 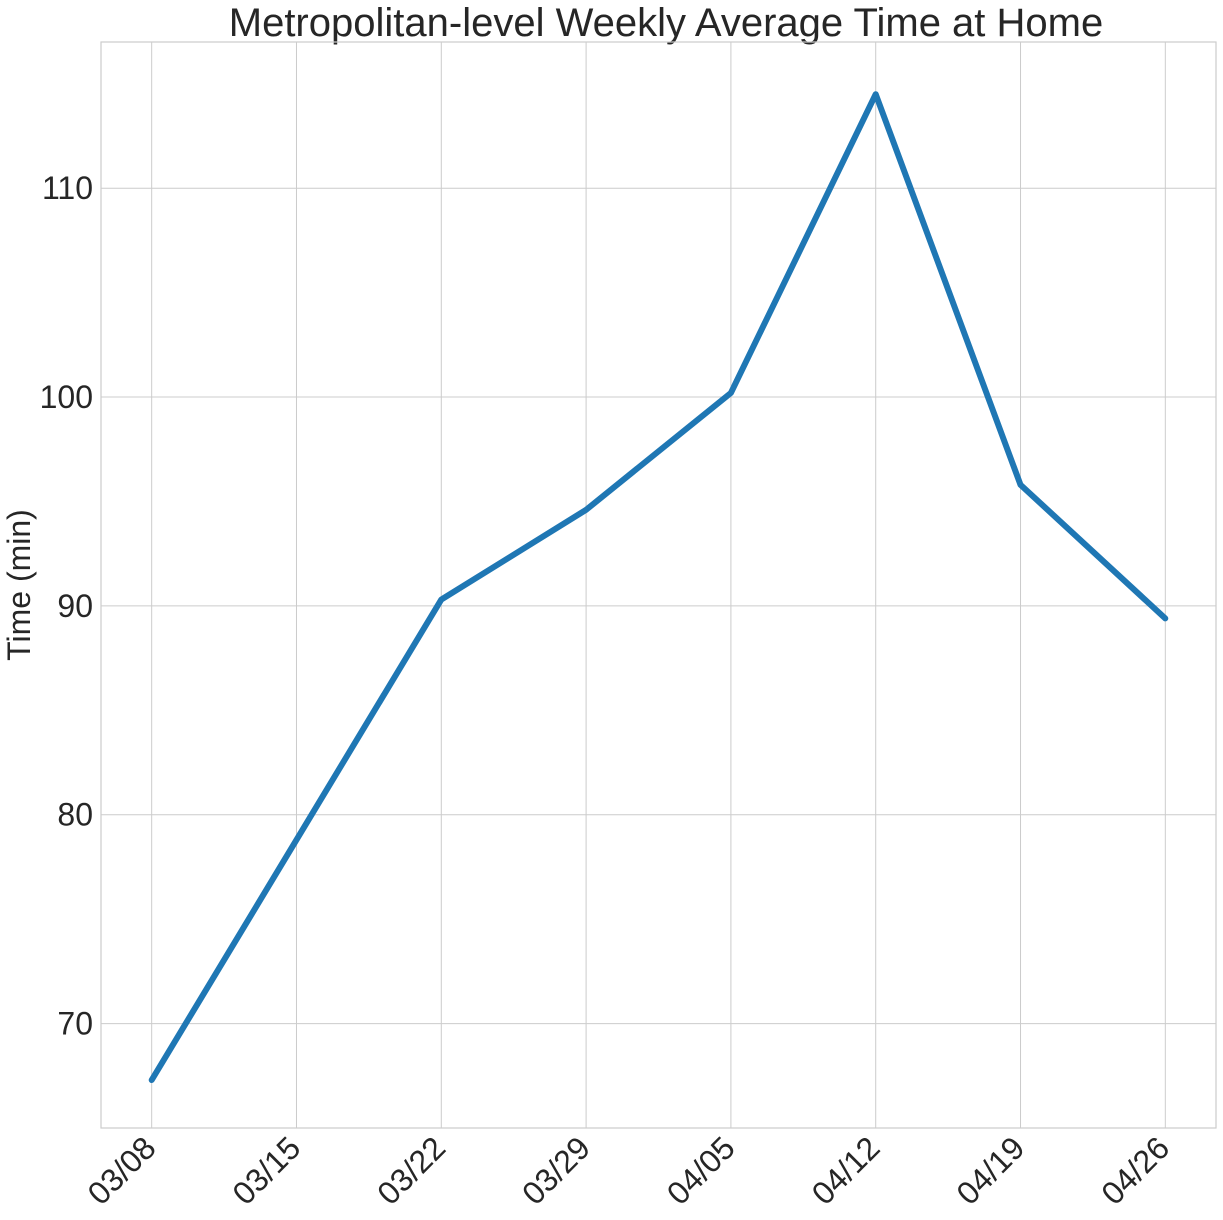 I want to click on x-tick-label: 04/26, so click(x=1135, y=1170).